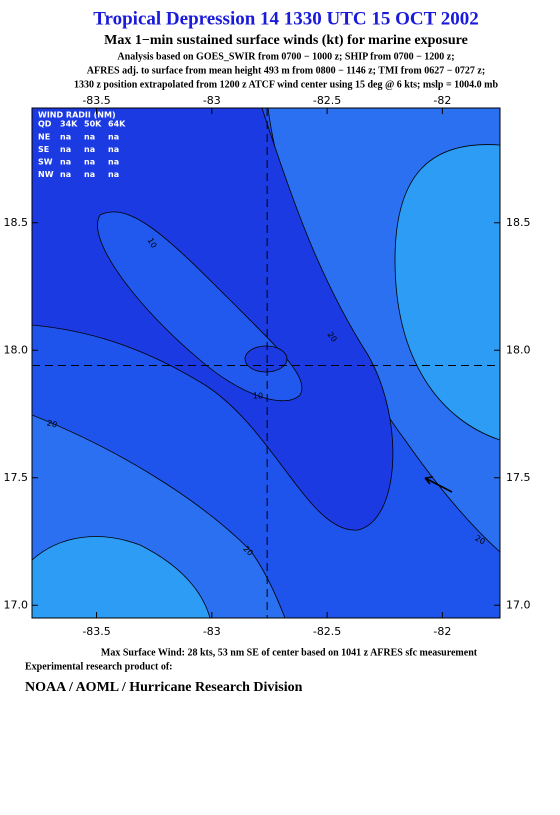 This screenshot has height=815, width=560. Describe the element at coordinates (98, 666) in the screenshot. I see `credit: Experimental research product of:` at that location.